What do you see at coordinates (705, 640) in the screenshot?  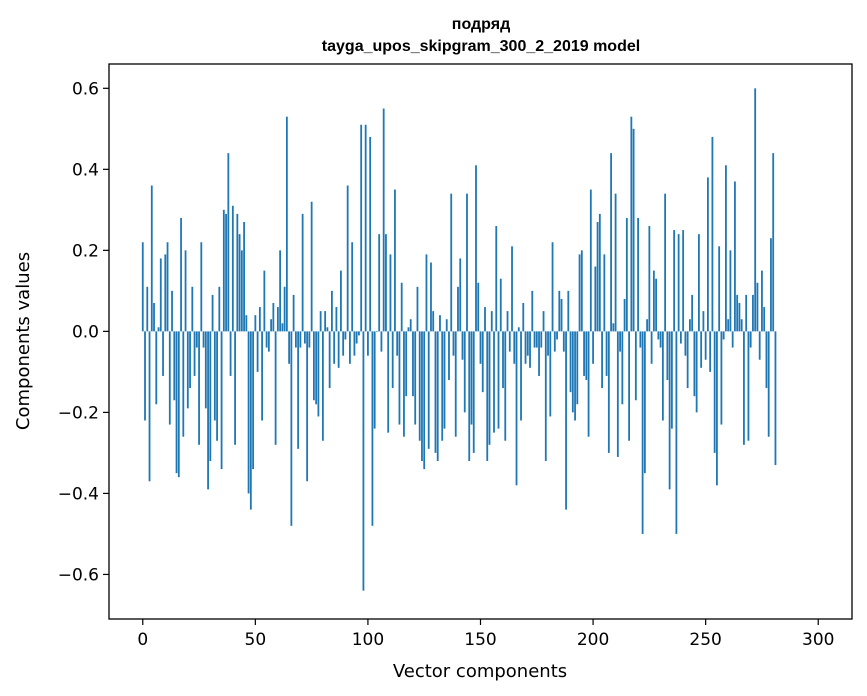 I see `x-tick-label: 250` at bounding box center [705, 640].